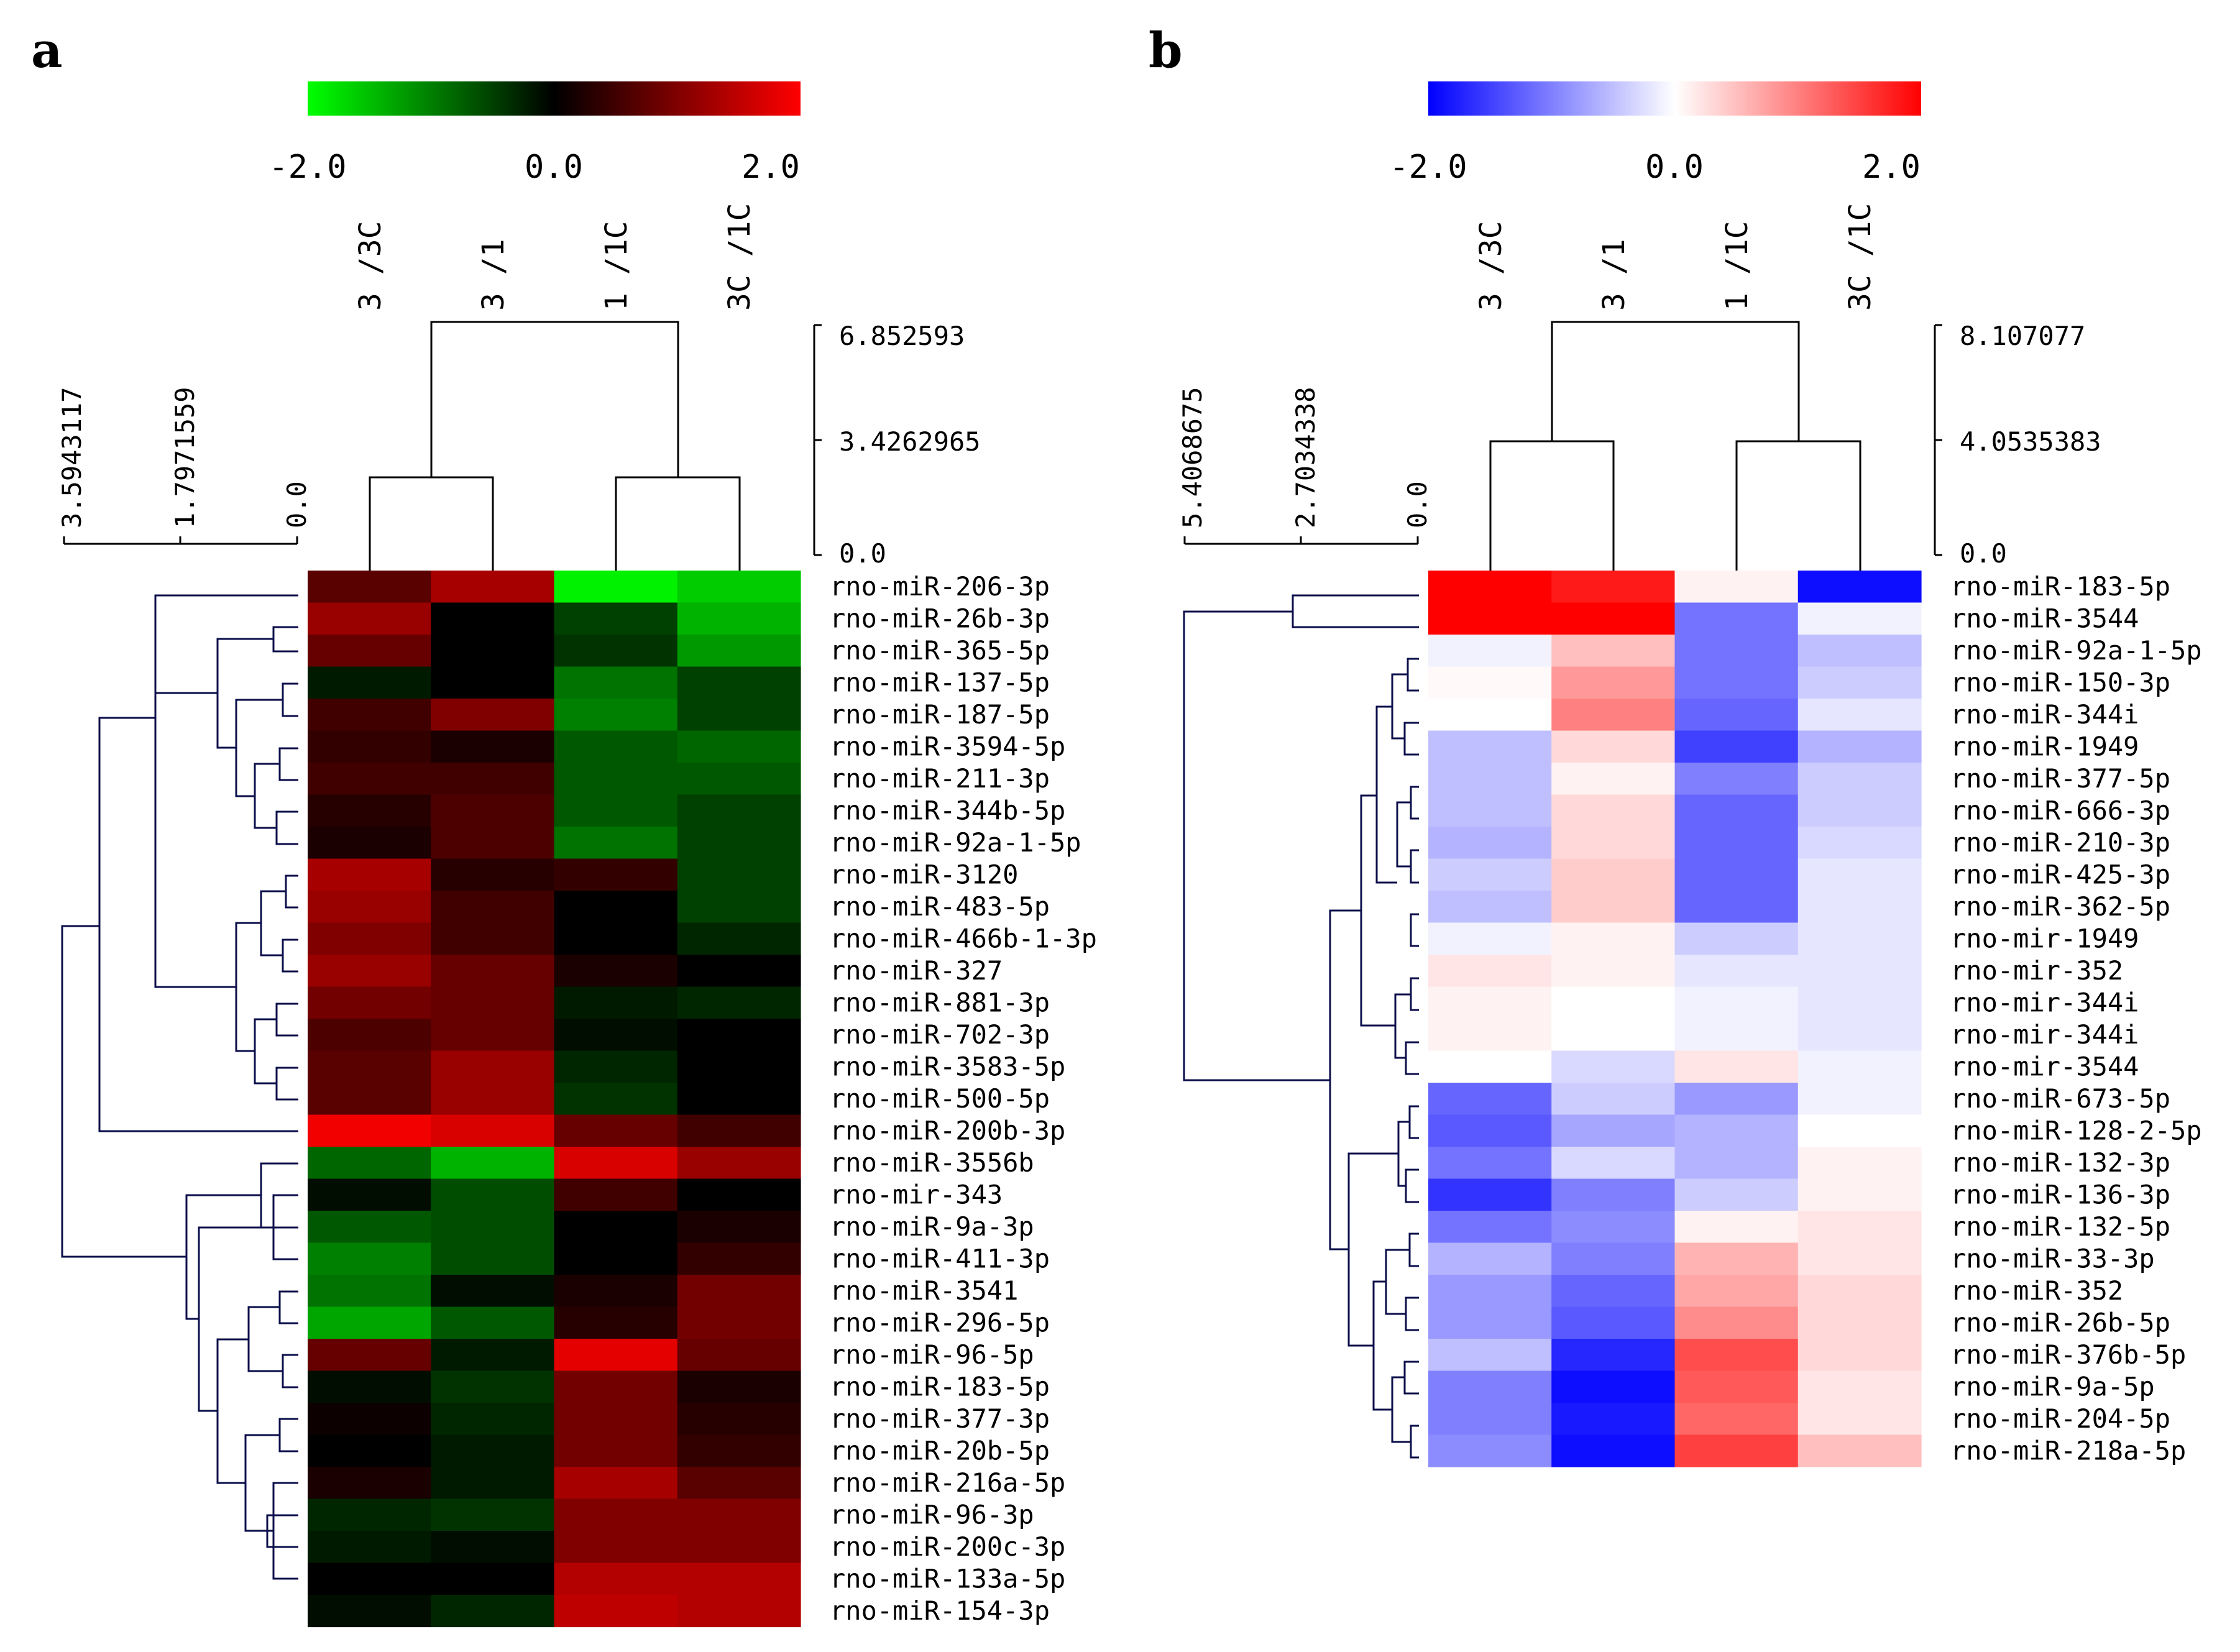  Describe the element at coordinates (902, 336) in the screenshot. I see `col-scale-a-top: 6.852593` at that location.